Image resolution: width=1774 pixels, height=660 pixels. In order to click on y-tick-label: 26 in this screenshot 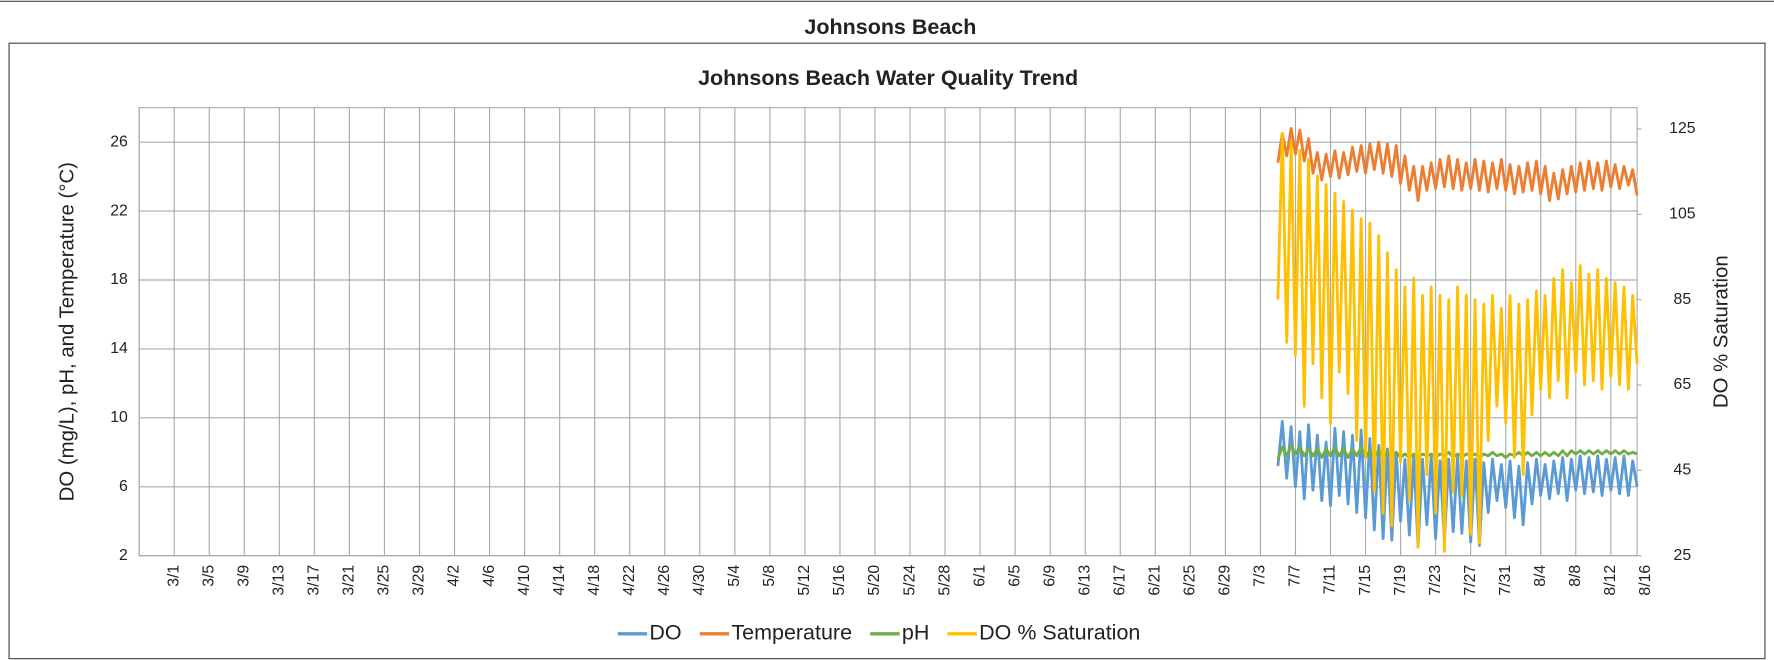, I will do `click(119, 141)`.